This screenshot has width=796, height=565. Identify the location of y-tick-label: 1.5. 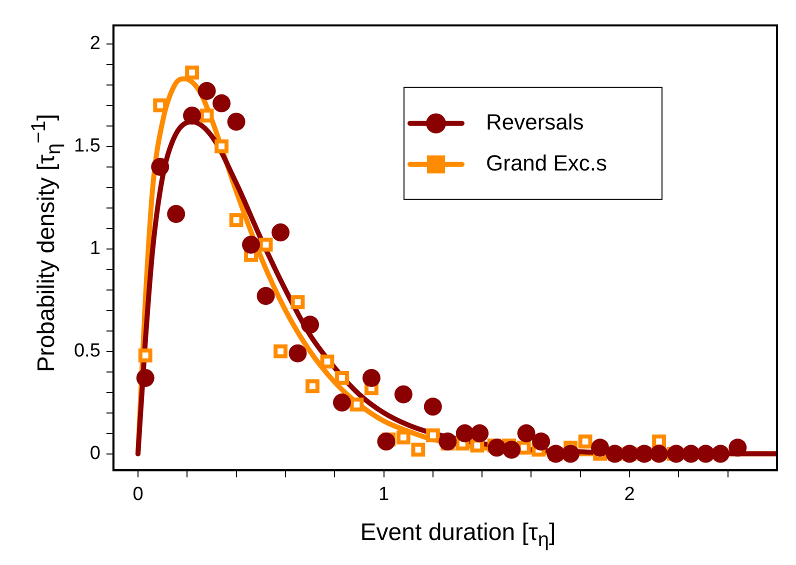
(87, 146).